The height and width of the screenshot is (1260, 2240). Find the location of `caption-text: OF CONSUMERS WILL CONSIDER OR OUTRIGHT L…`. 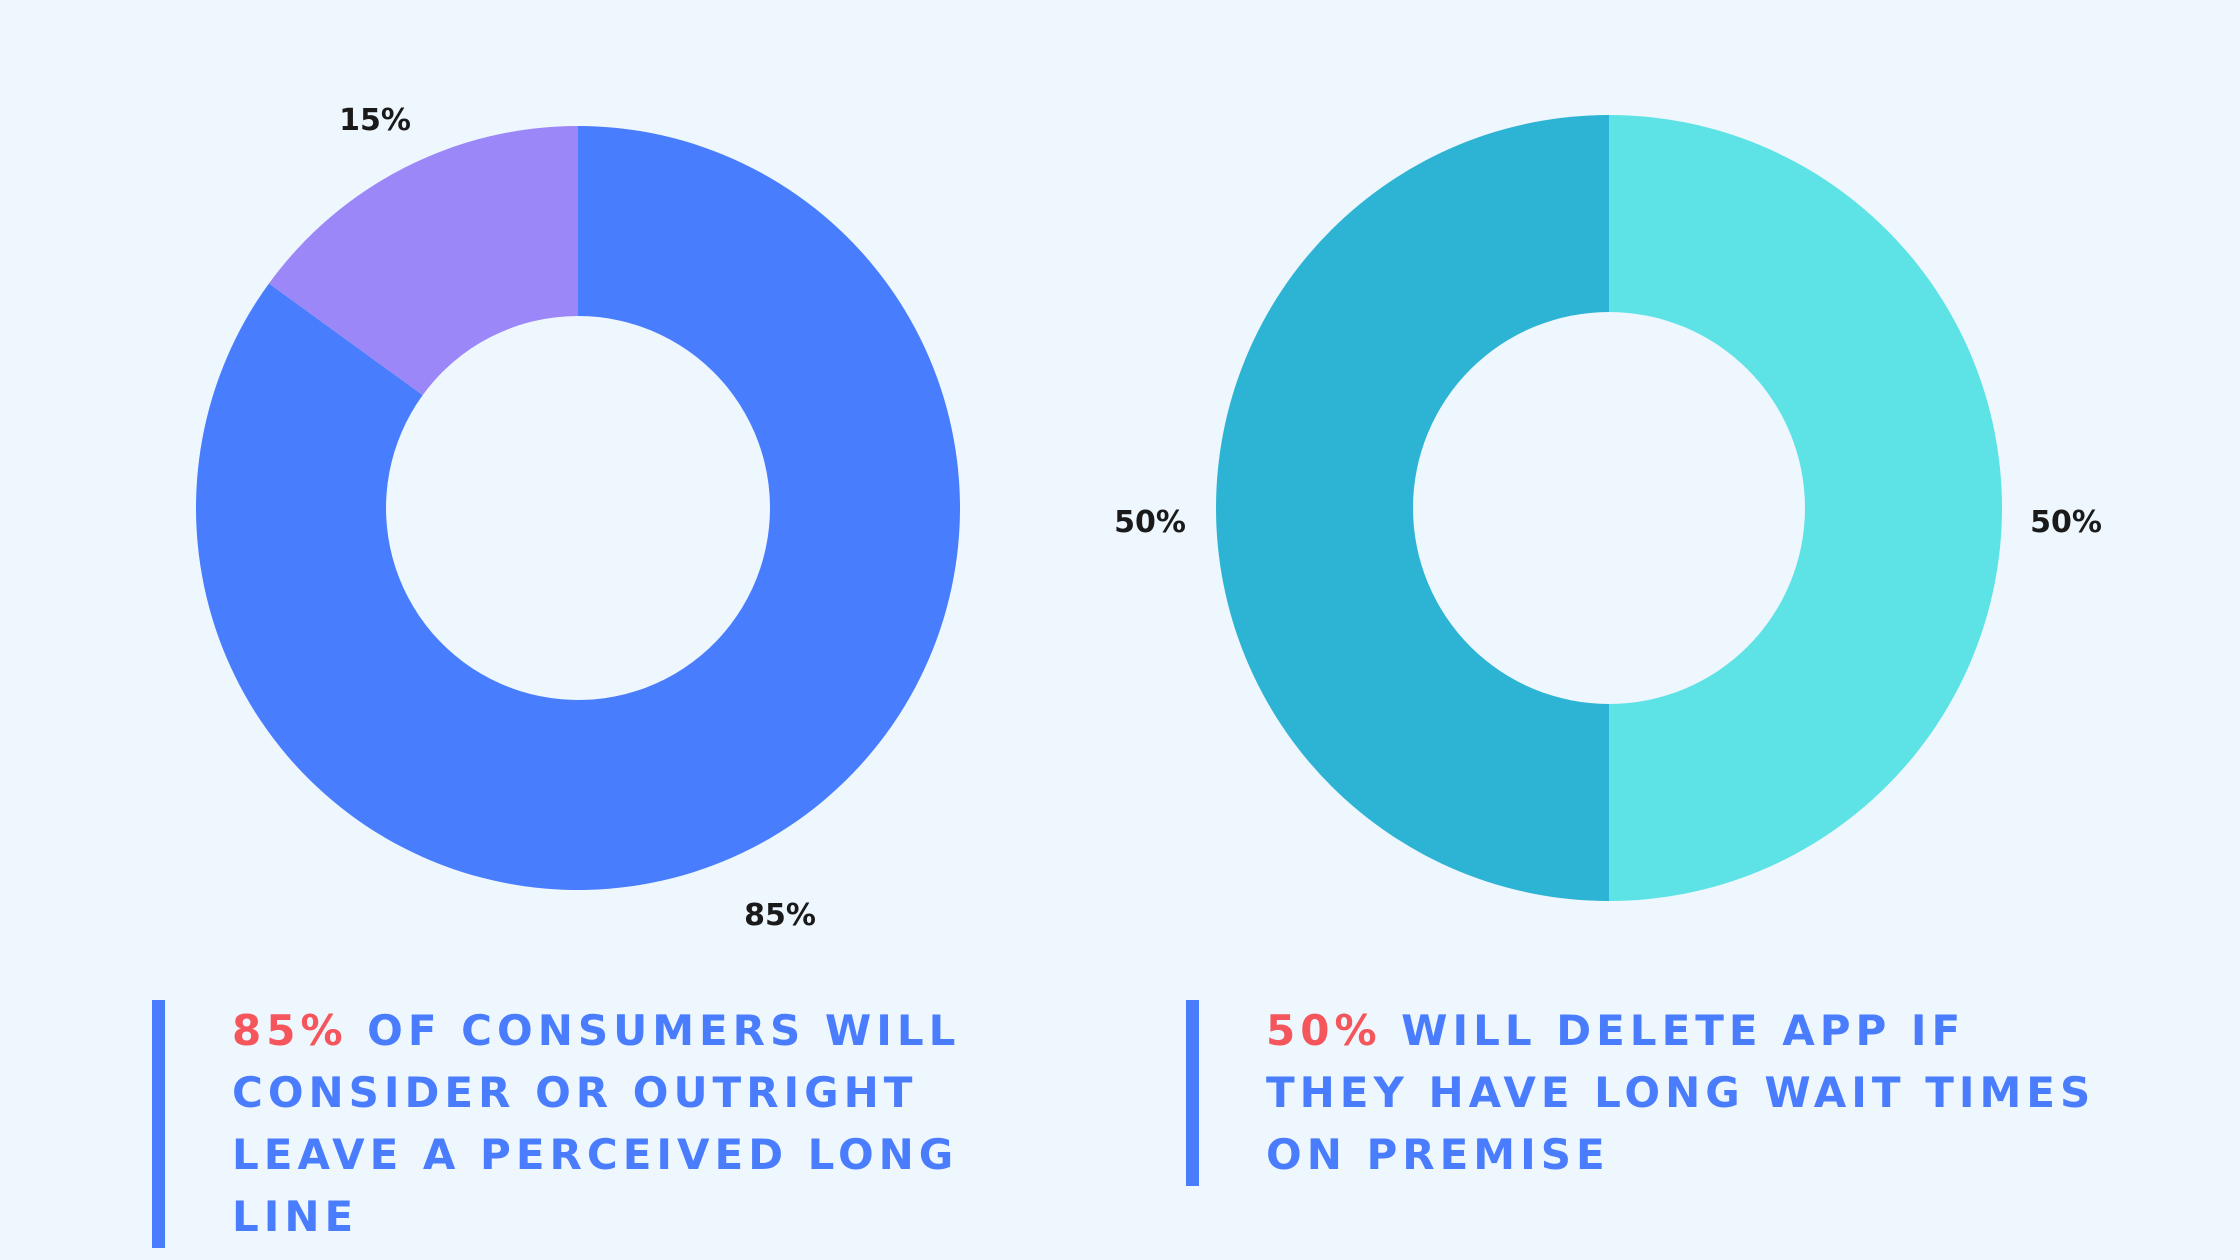

caption-text: OF CONSUMERS WILL CONSIDER OR OUTRIGHT L… is located at coordinates (596, 1123).